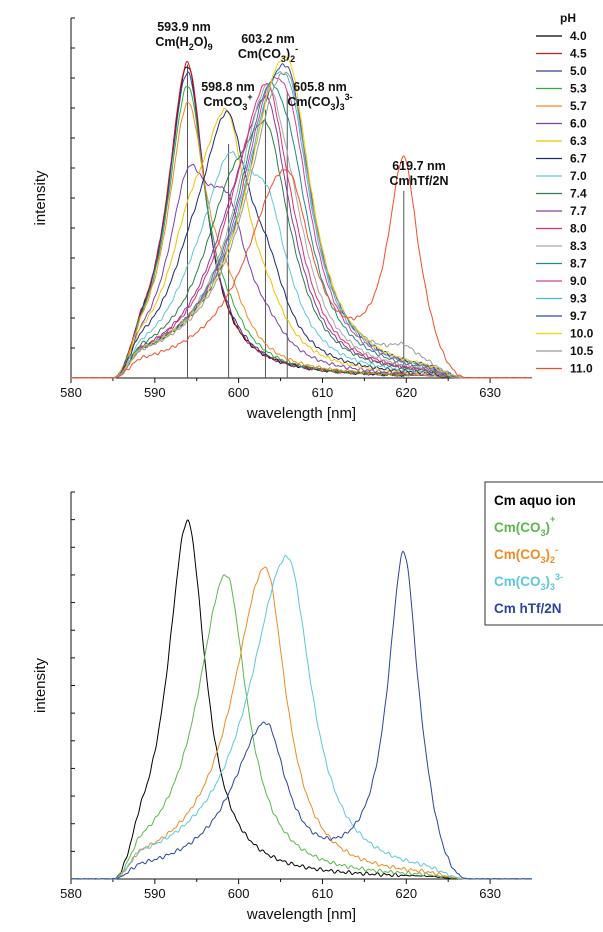 The image size is (603, 932). Describe the element at coordinates (578, 264) in the screenshot. I see `legend-label: 8.7` at that location.